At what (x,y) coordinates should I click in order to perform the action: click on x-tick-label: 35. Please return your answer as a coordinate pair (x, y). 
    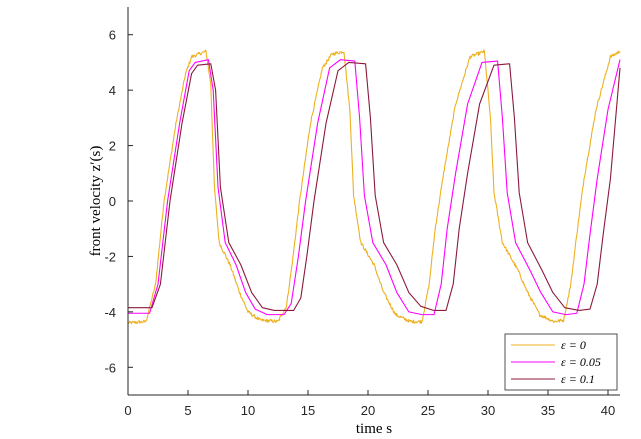
    Looking at the image, I should click on (548, 410).